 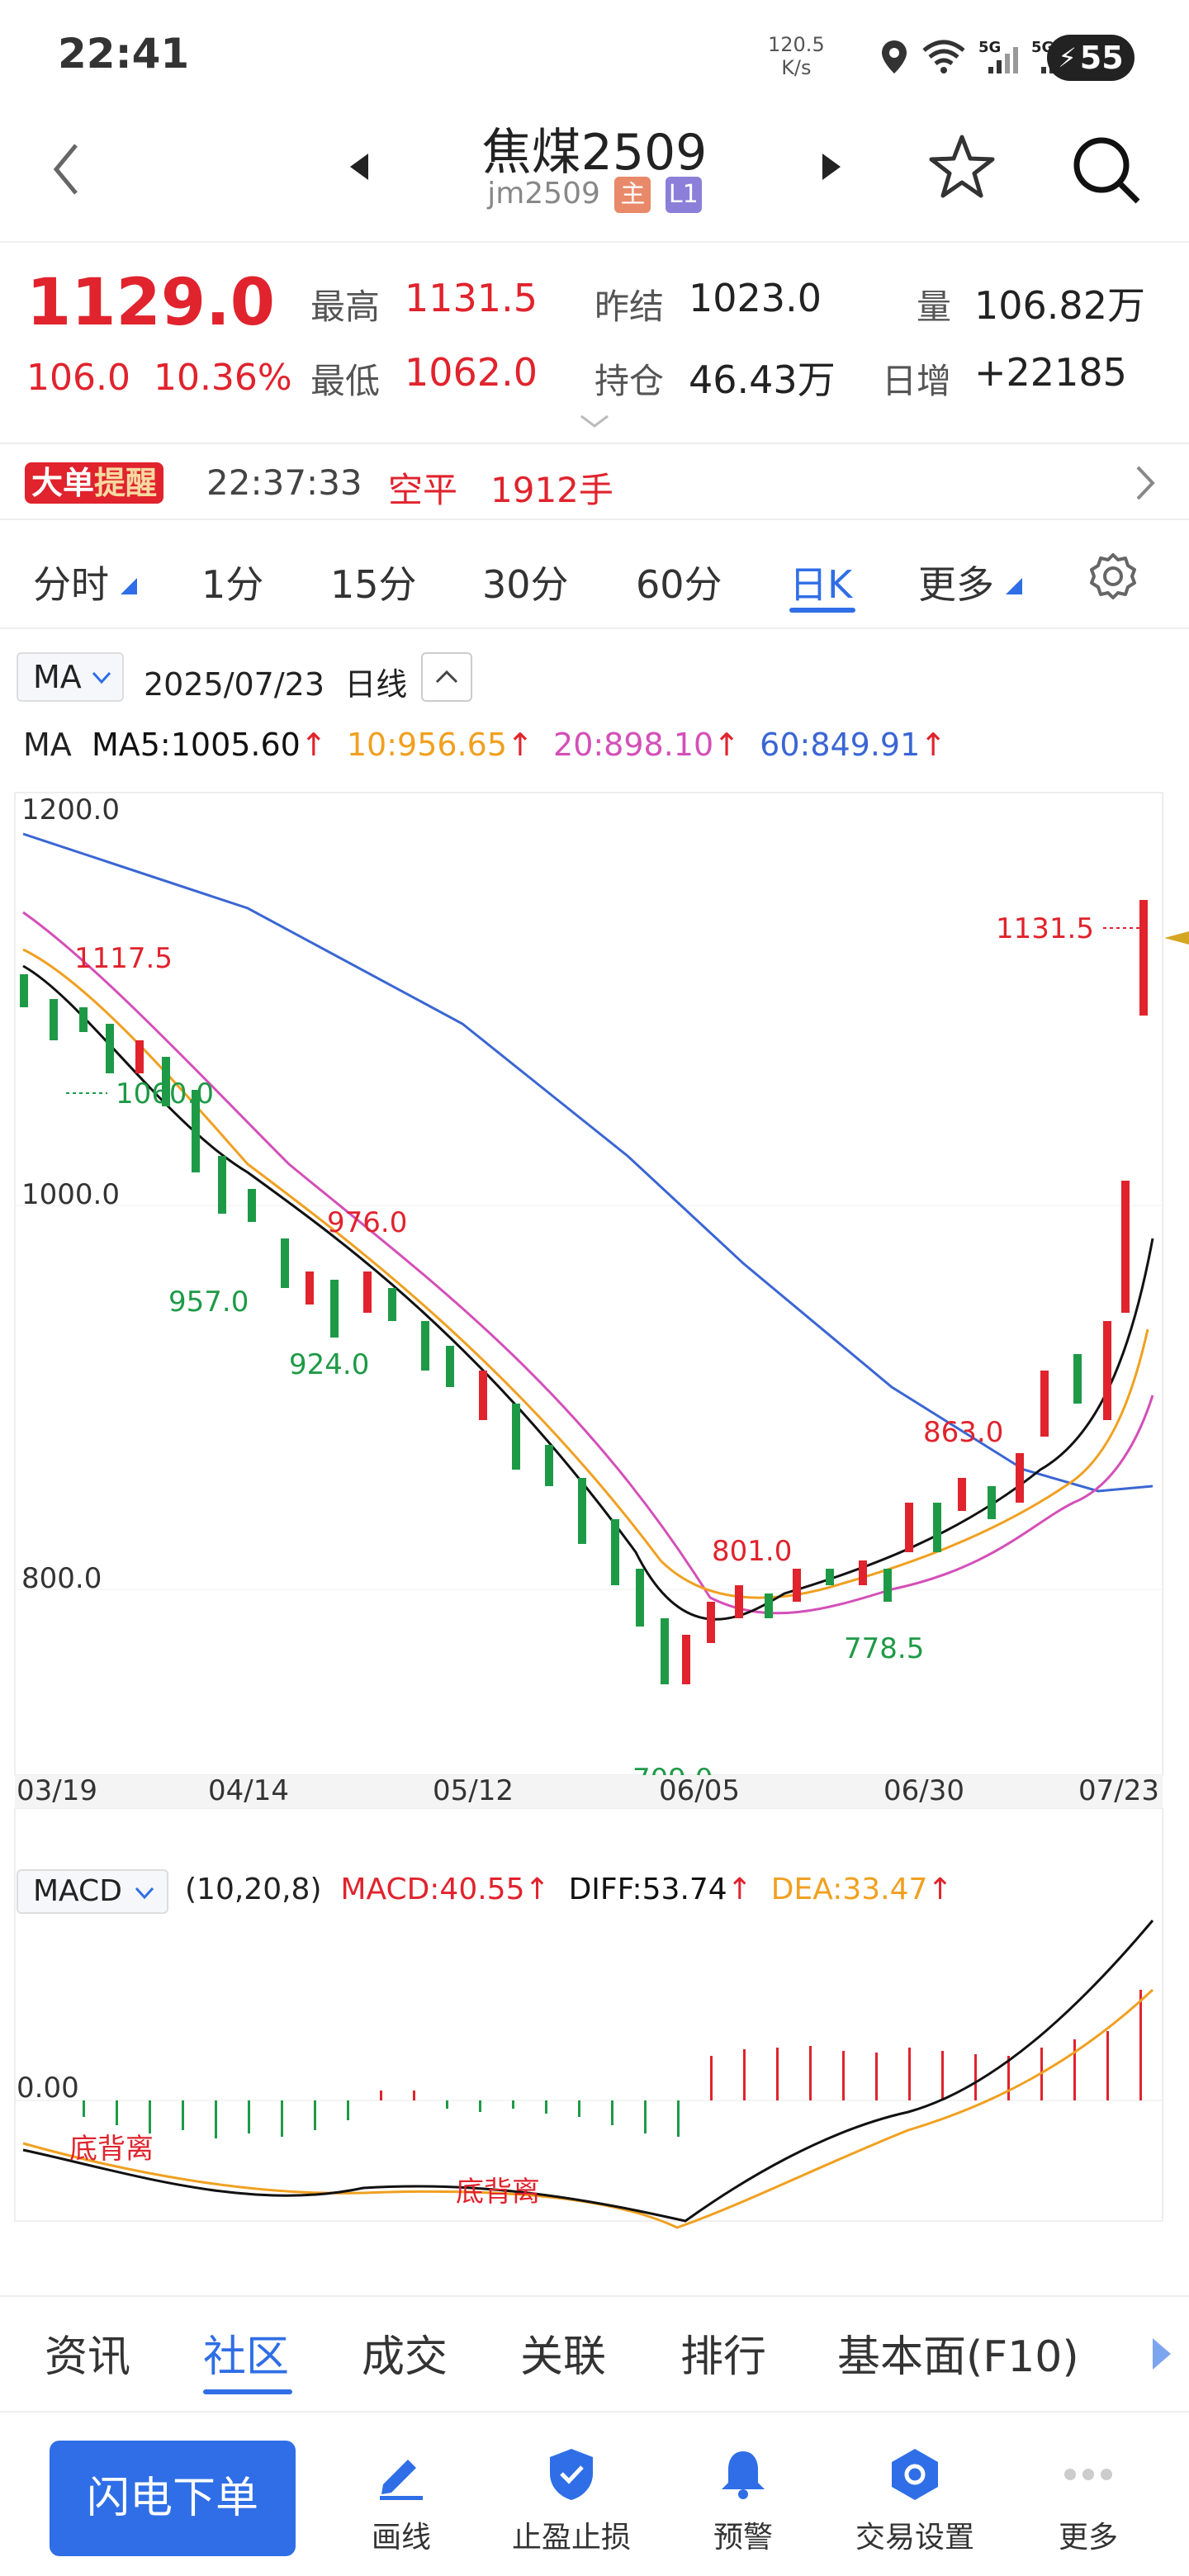 I want to click on x-axis-band, so click(x=589, y=1791).